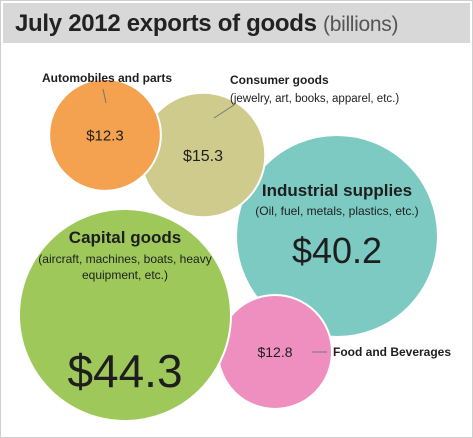  What do you see at coordinates (203, 156) in the screenshot?
I see `value-consumer-goods: $15.3` at bounding box center [203, 156].